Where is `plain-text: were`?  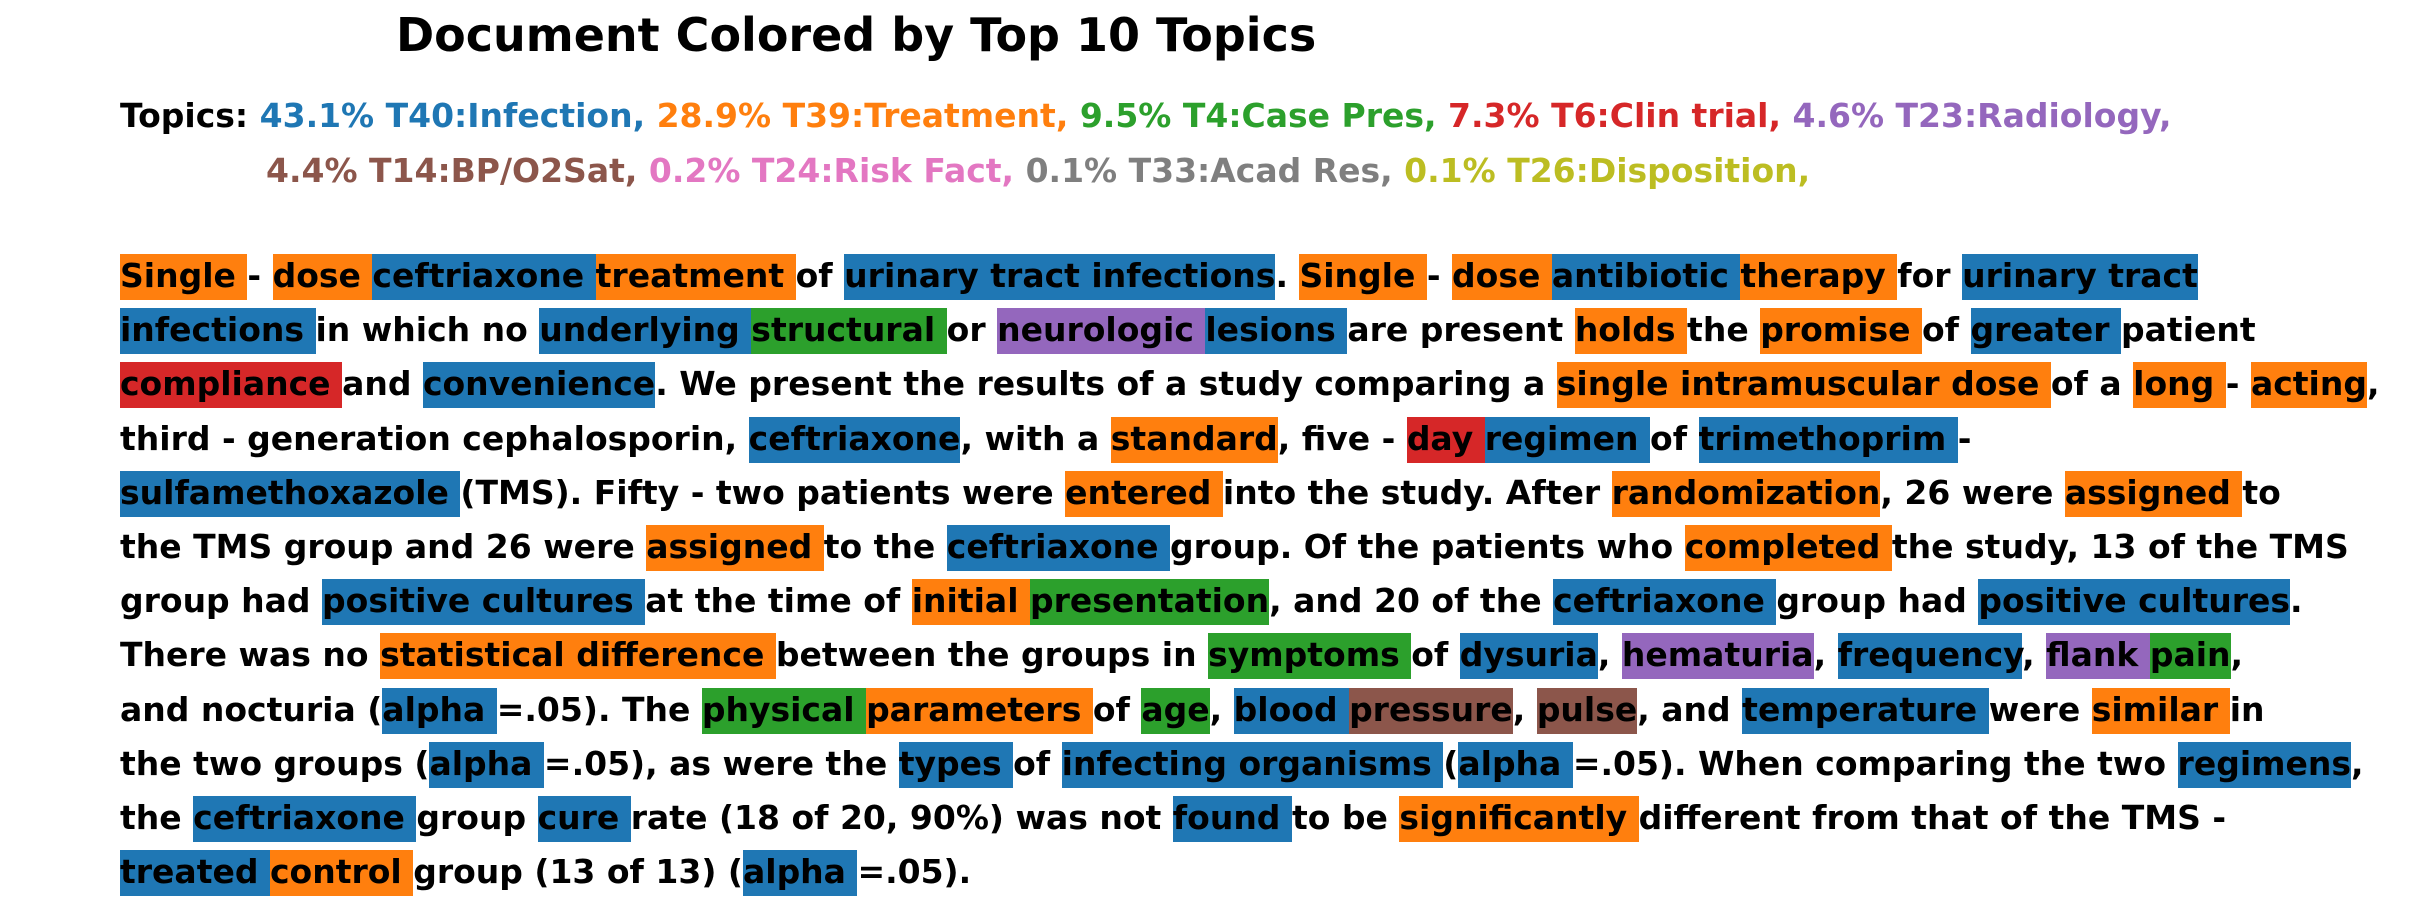
plain-text: were is located at coordinates (2040, 709).